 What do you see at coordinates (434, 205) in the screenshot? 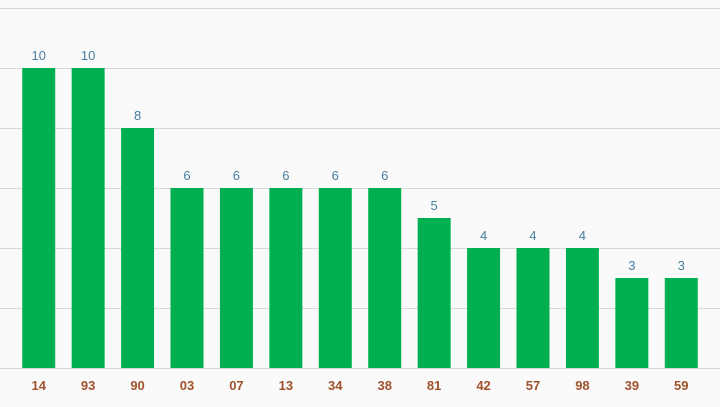
I see `value-label-81: 5` at bounding box center [434, 205].